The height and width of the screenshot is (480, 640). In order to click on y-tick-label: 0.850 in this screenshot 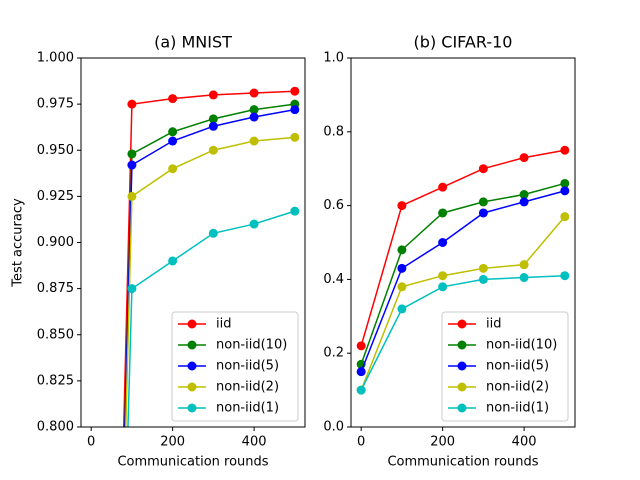, I will do `click(55, 334)`.